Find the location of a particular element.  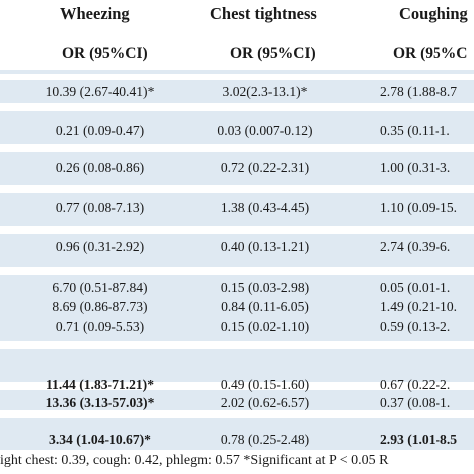

table-cell: 0.40 (0.13-1.21) is located at coordinates (265, 246).